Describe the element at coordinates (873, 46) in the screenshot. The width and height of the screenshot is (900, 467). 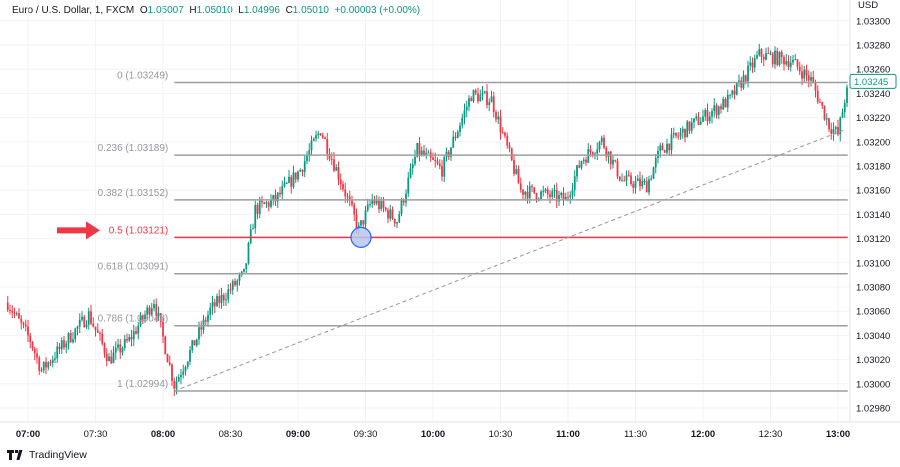
I see `price-tick-label: 1.03280` at that location.